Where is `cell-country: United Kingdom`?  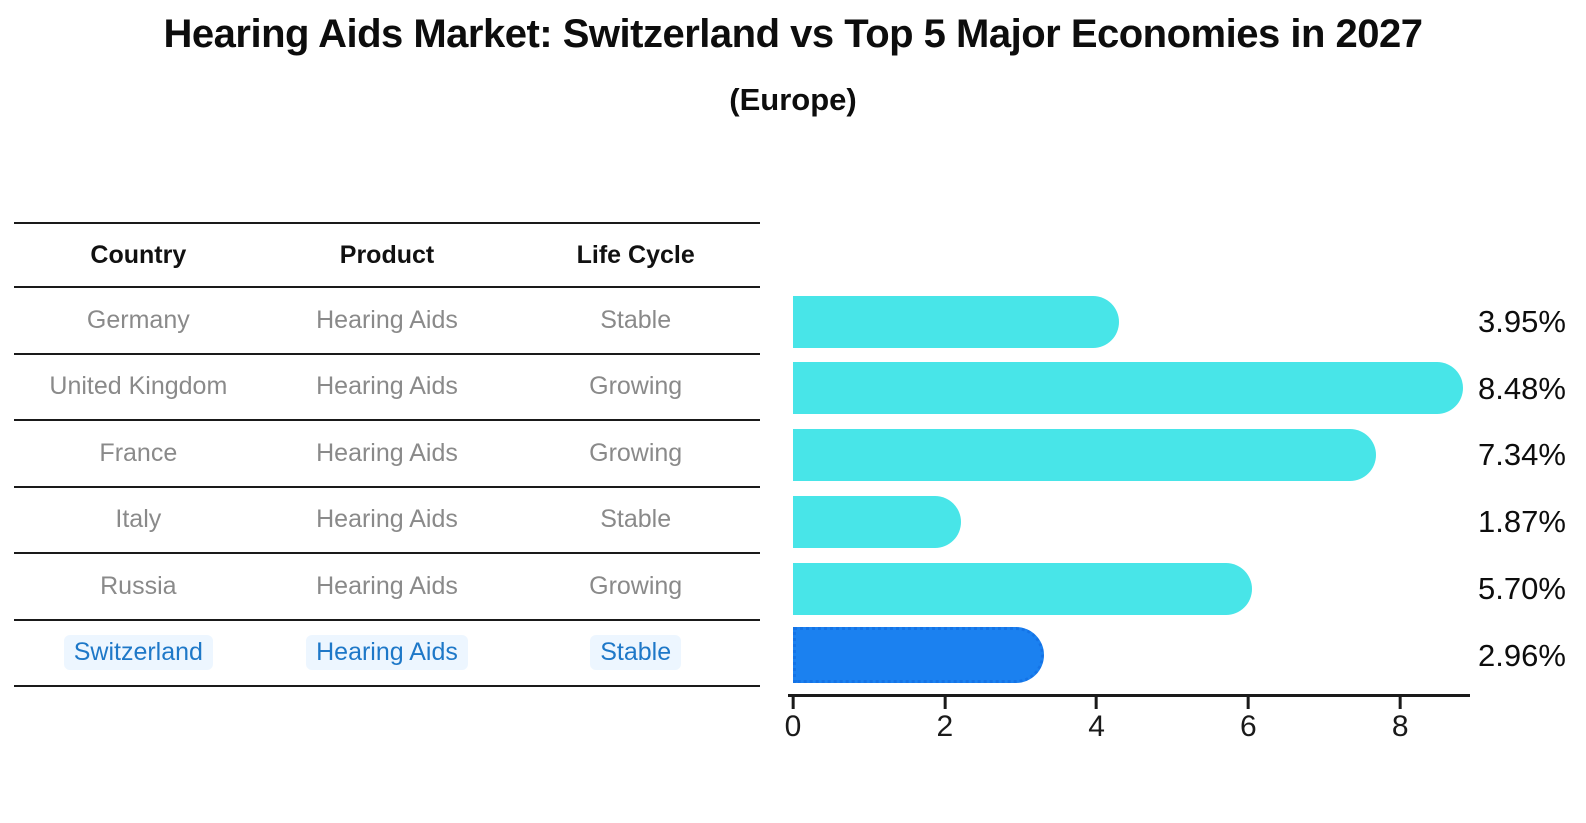 cell-country: United Kingdom is located at coordinates (138, 386).